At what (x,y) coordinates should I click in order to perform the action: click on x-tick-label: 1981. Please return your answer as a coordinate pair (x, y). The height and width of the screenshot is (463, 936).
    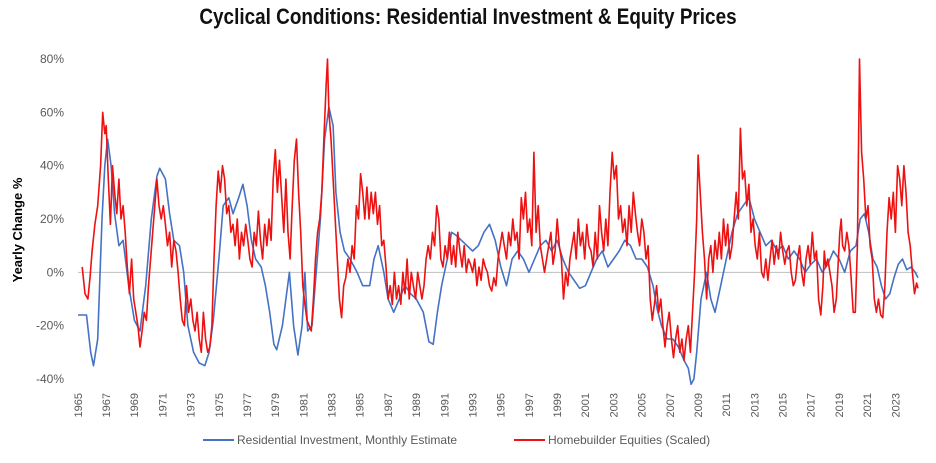
    Looking at the image, I should click on (304, 405).